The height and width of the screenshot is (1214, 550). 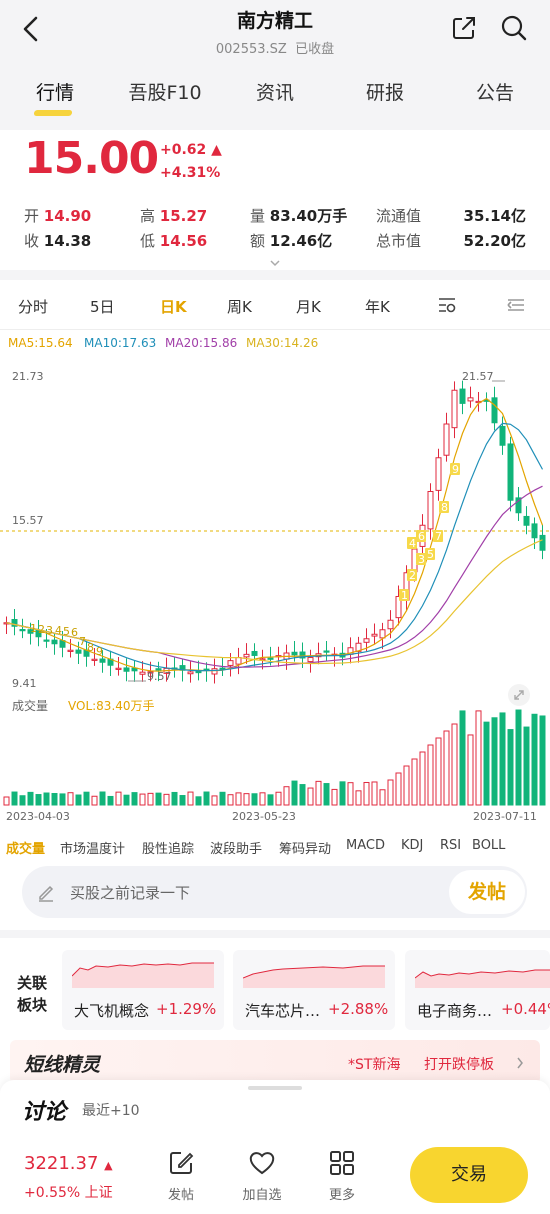 What do you see at coordinates (516, 305) in the screenshot?
I see `landscape-toggle-icon` at bounding box center [516, 305].